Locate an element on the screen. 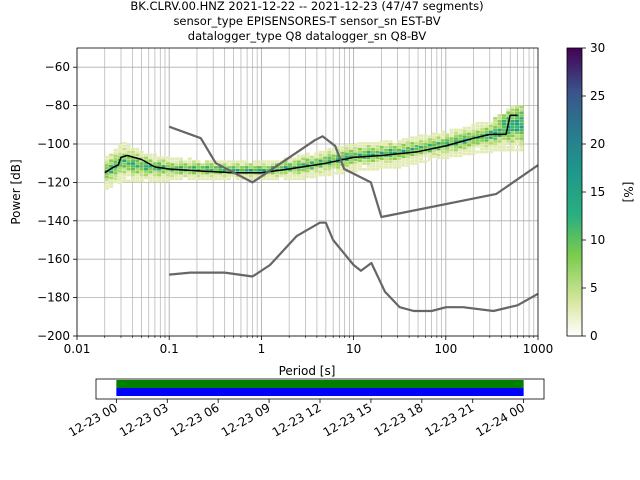  colorbar-tick-label: 10 is located at coordinates (597, 240).